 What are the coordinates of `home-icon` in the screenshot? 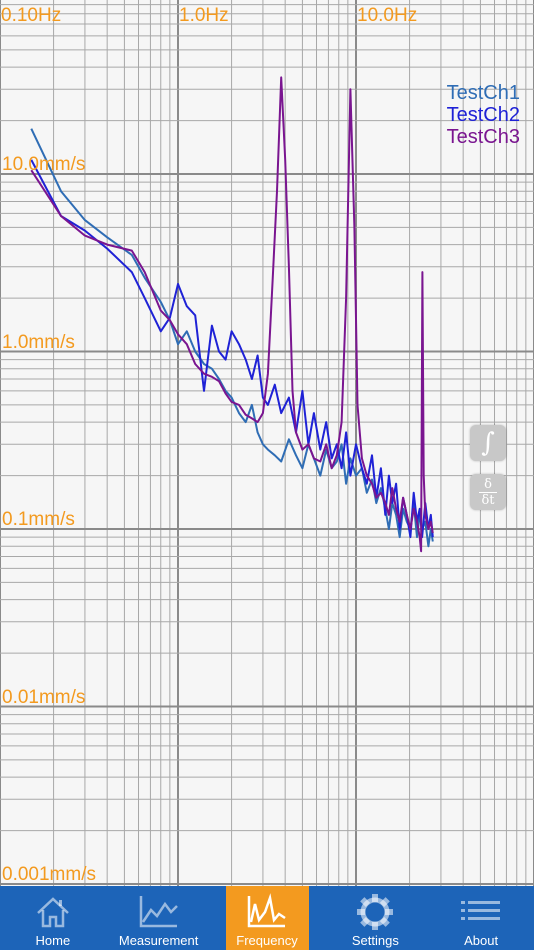 It's located at (53, 912).